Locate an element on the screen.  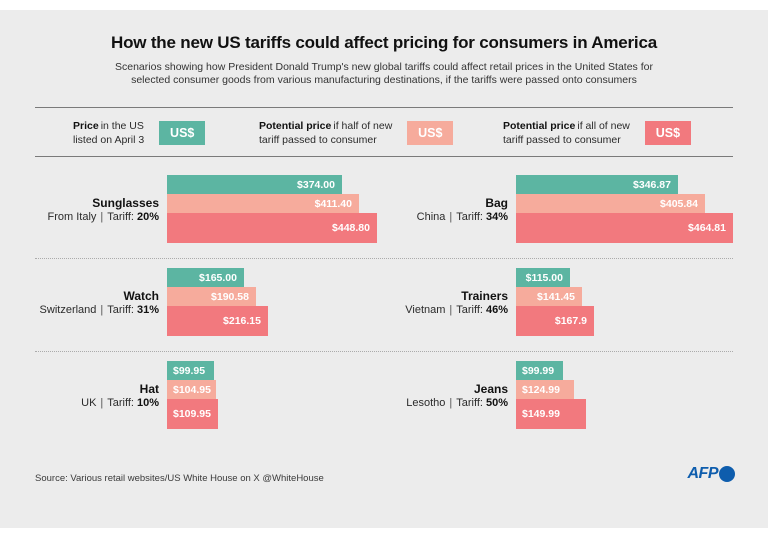
bar-half-tariff-price: $190.58 is located at coordinates (211, 296).